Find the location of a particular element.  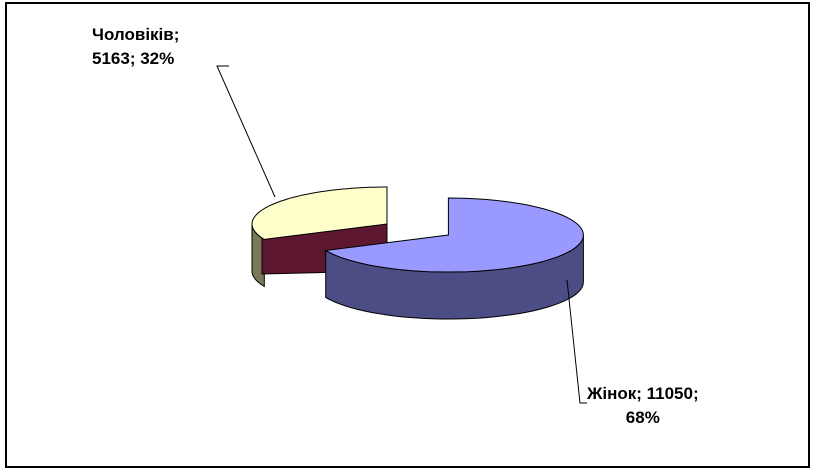

data-label-women-line1: Жінок; 11050; is located at coordinates (643, 393).